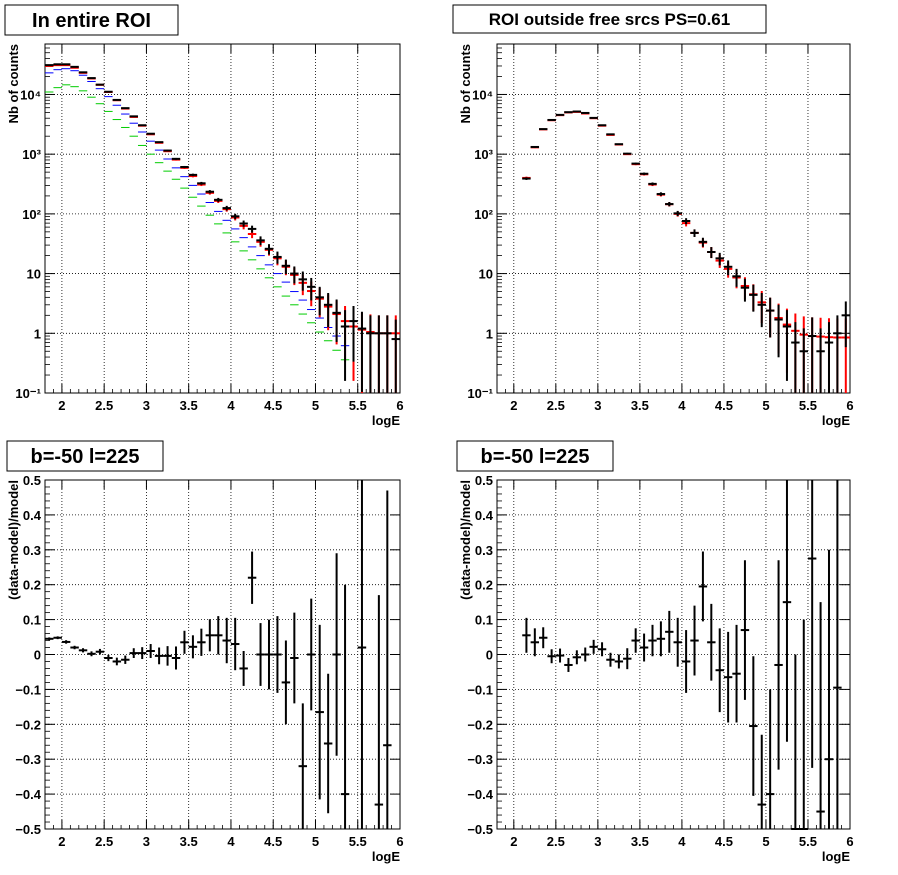 The width and height of the screenshot is (898, 875). I want to click on plot-title: In entire ROI, so click(91, 21).